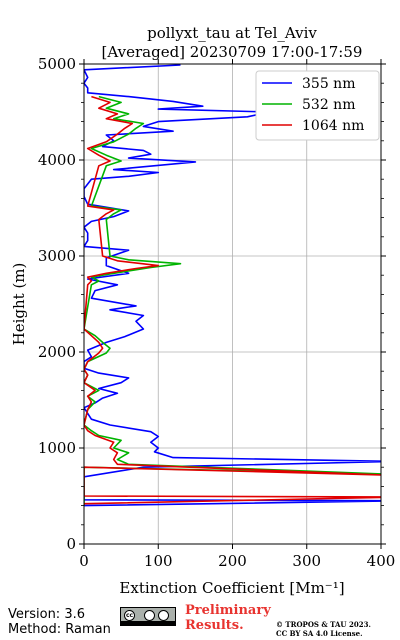 Image resolution: width=400 pixels, height=640 pixels. What do you see at coordinates (57, 256) in the screenshot?
I see `y-tick-label: 3000` at bounding box center [57, 256].